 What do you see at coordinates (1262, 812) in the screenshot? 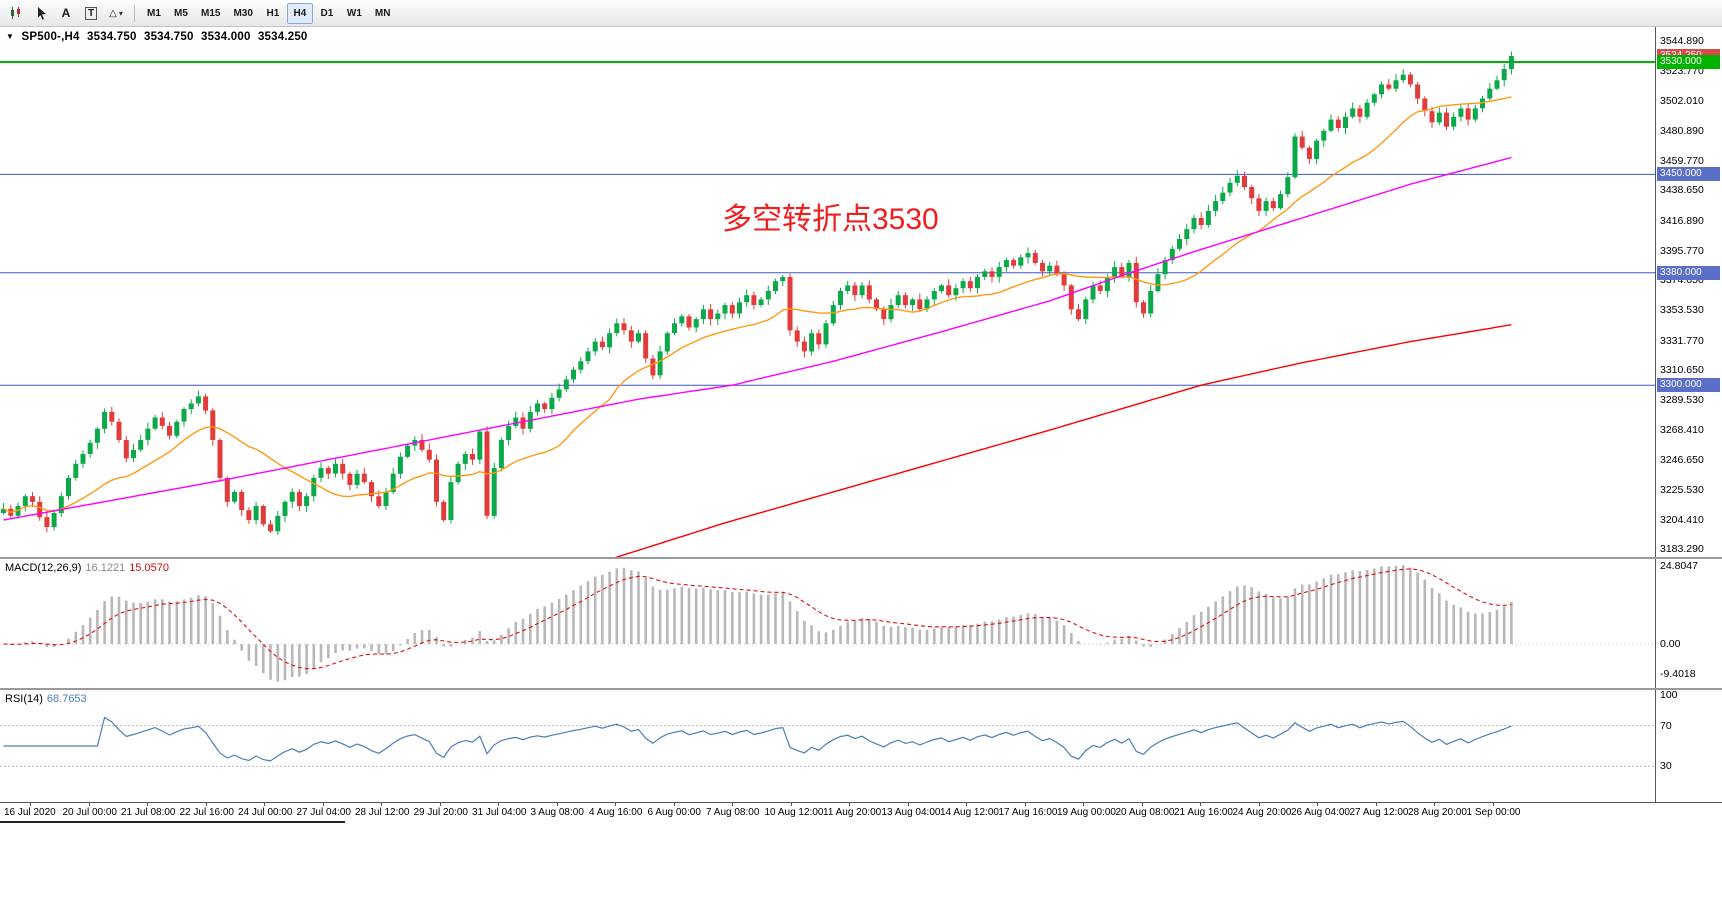
I see `time-axis-label: 24 Aug 20:00` at bounding box center [1262, 812].